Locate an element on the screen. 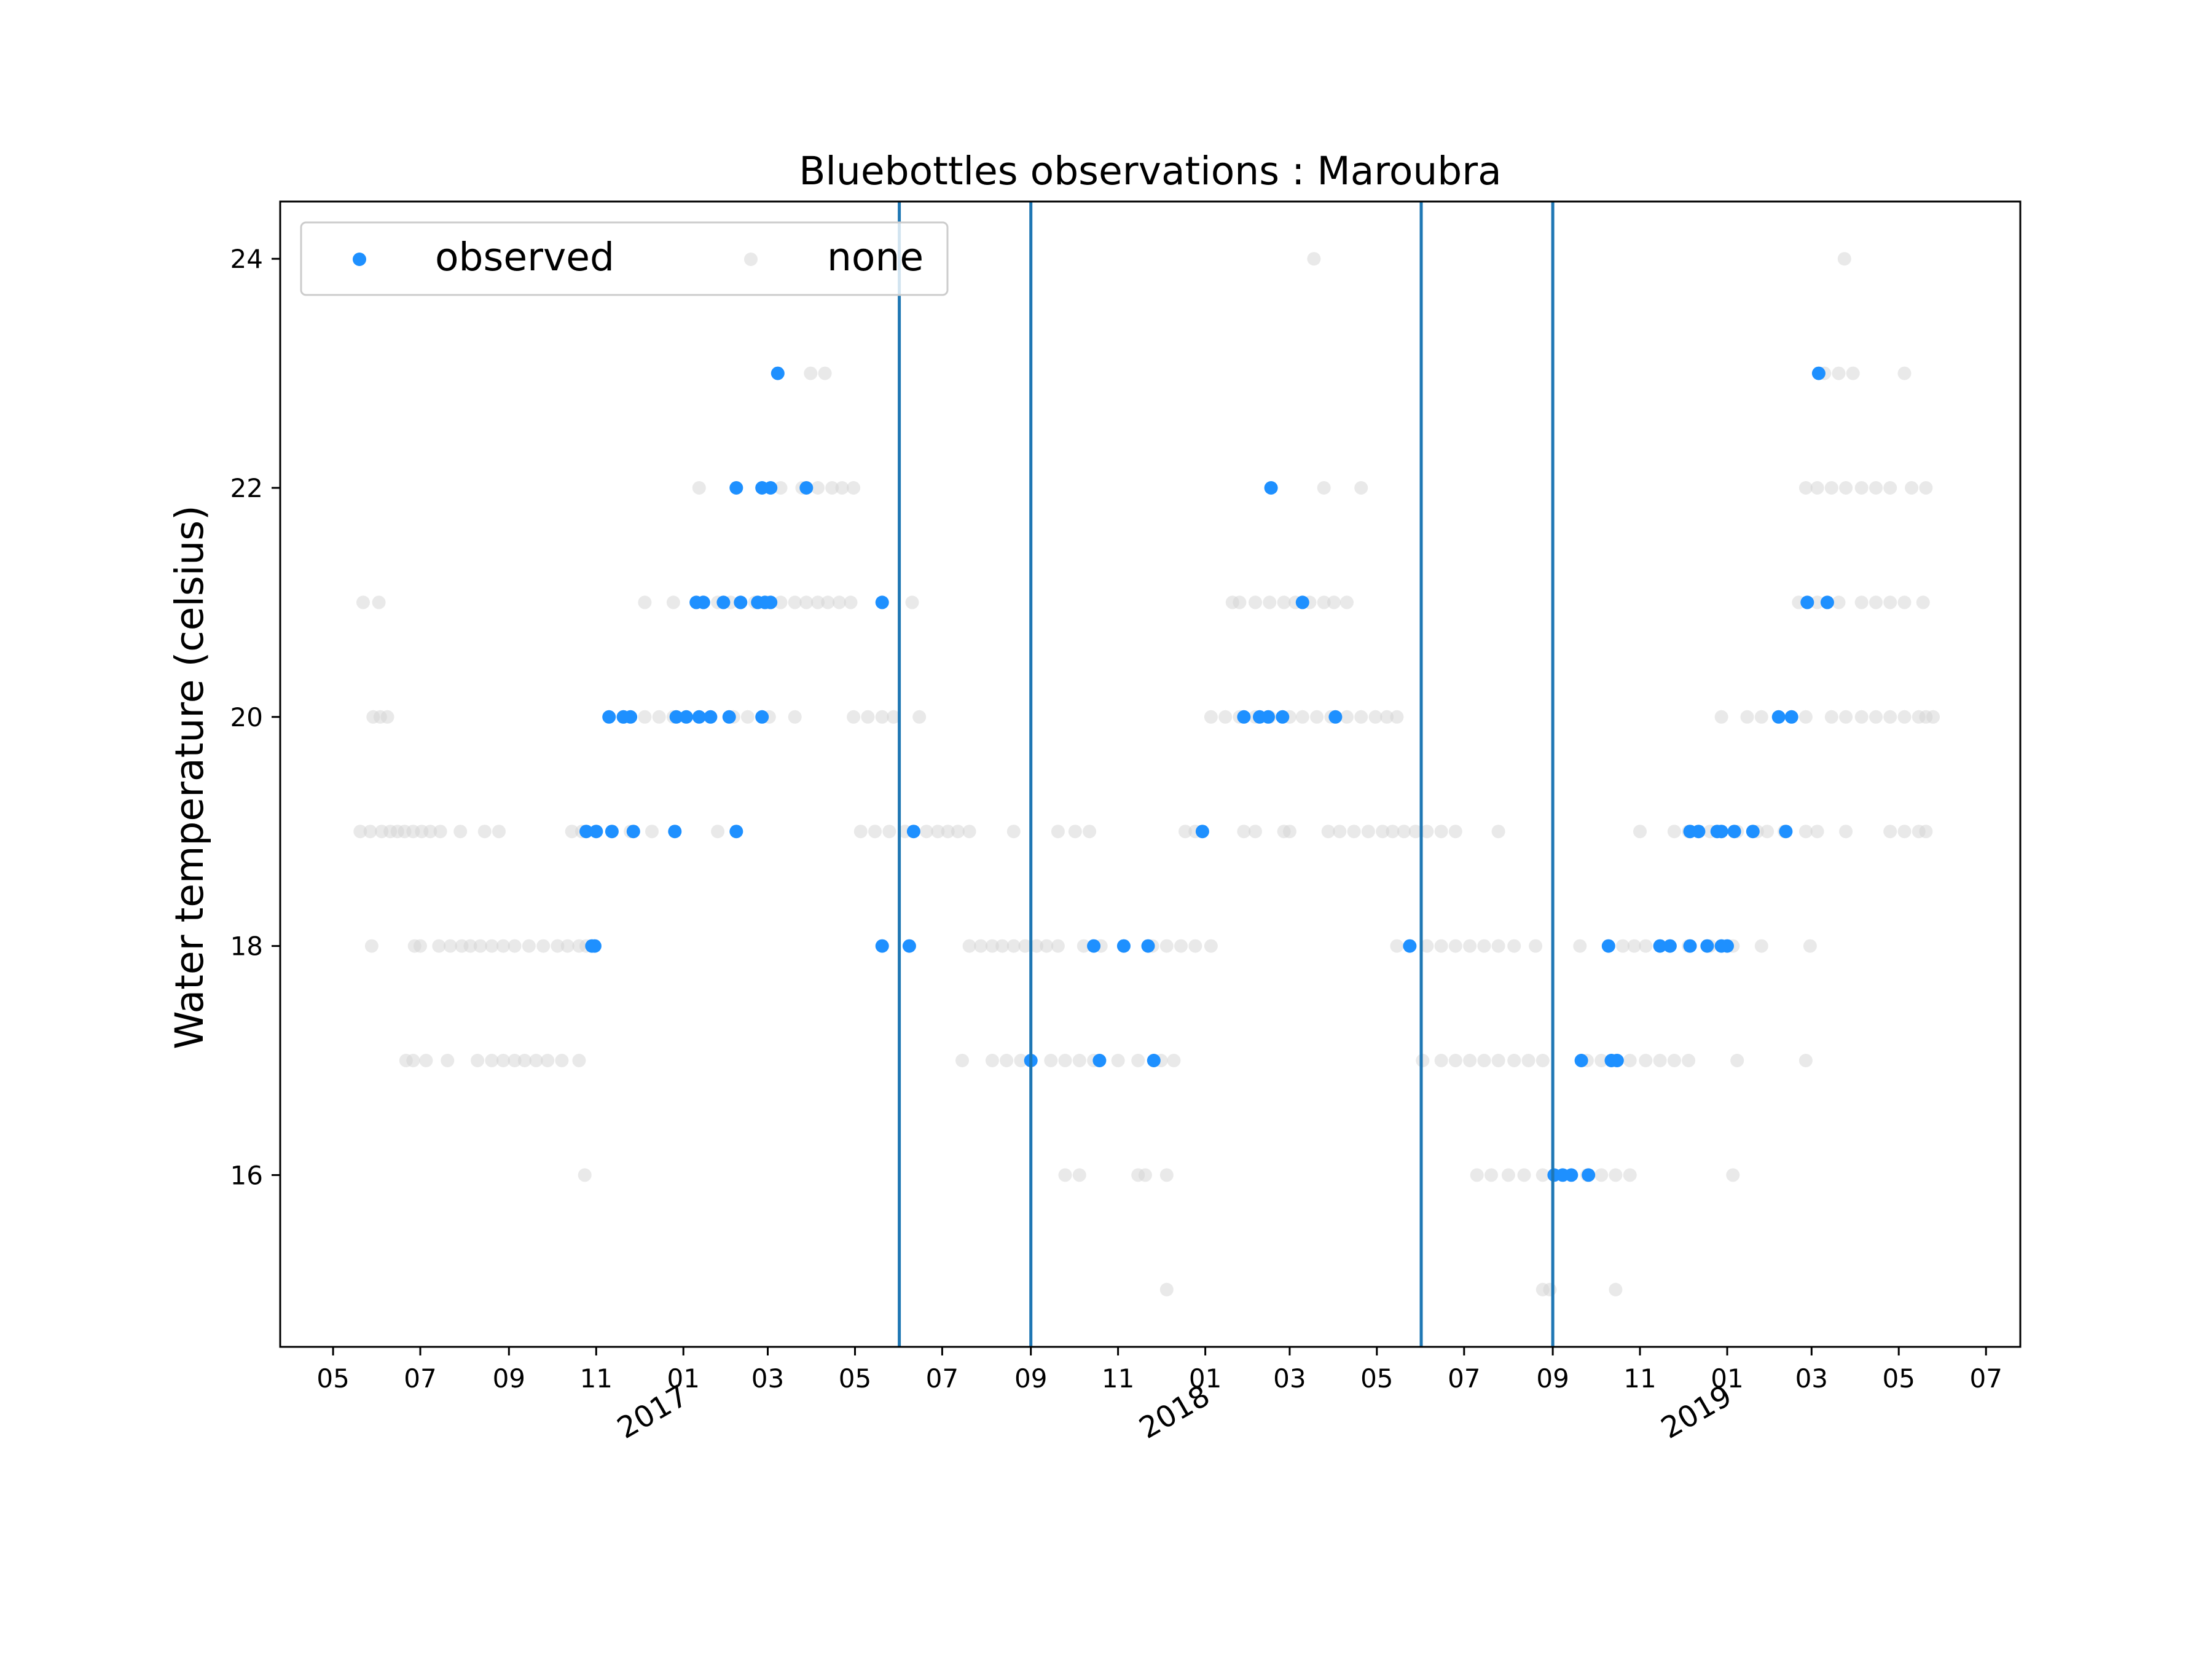 The height and width of the screenshot is (1659, 2212). y-tick-label: 18 is located at coordinates (246, 946).